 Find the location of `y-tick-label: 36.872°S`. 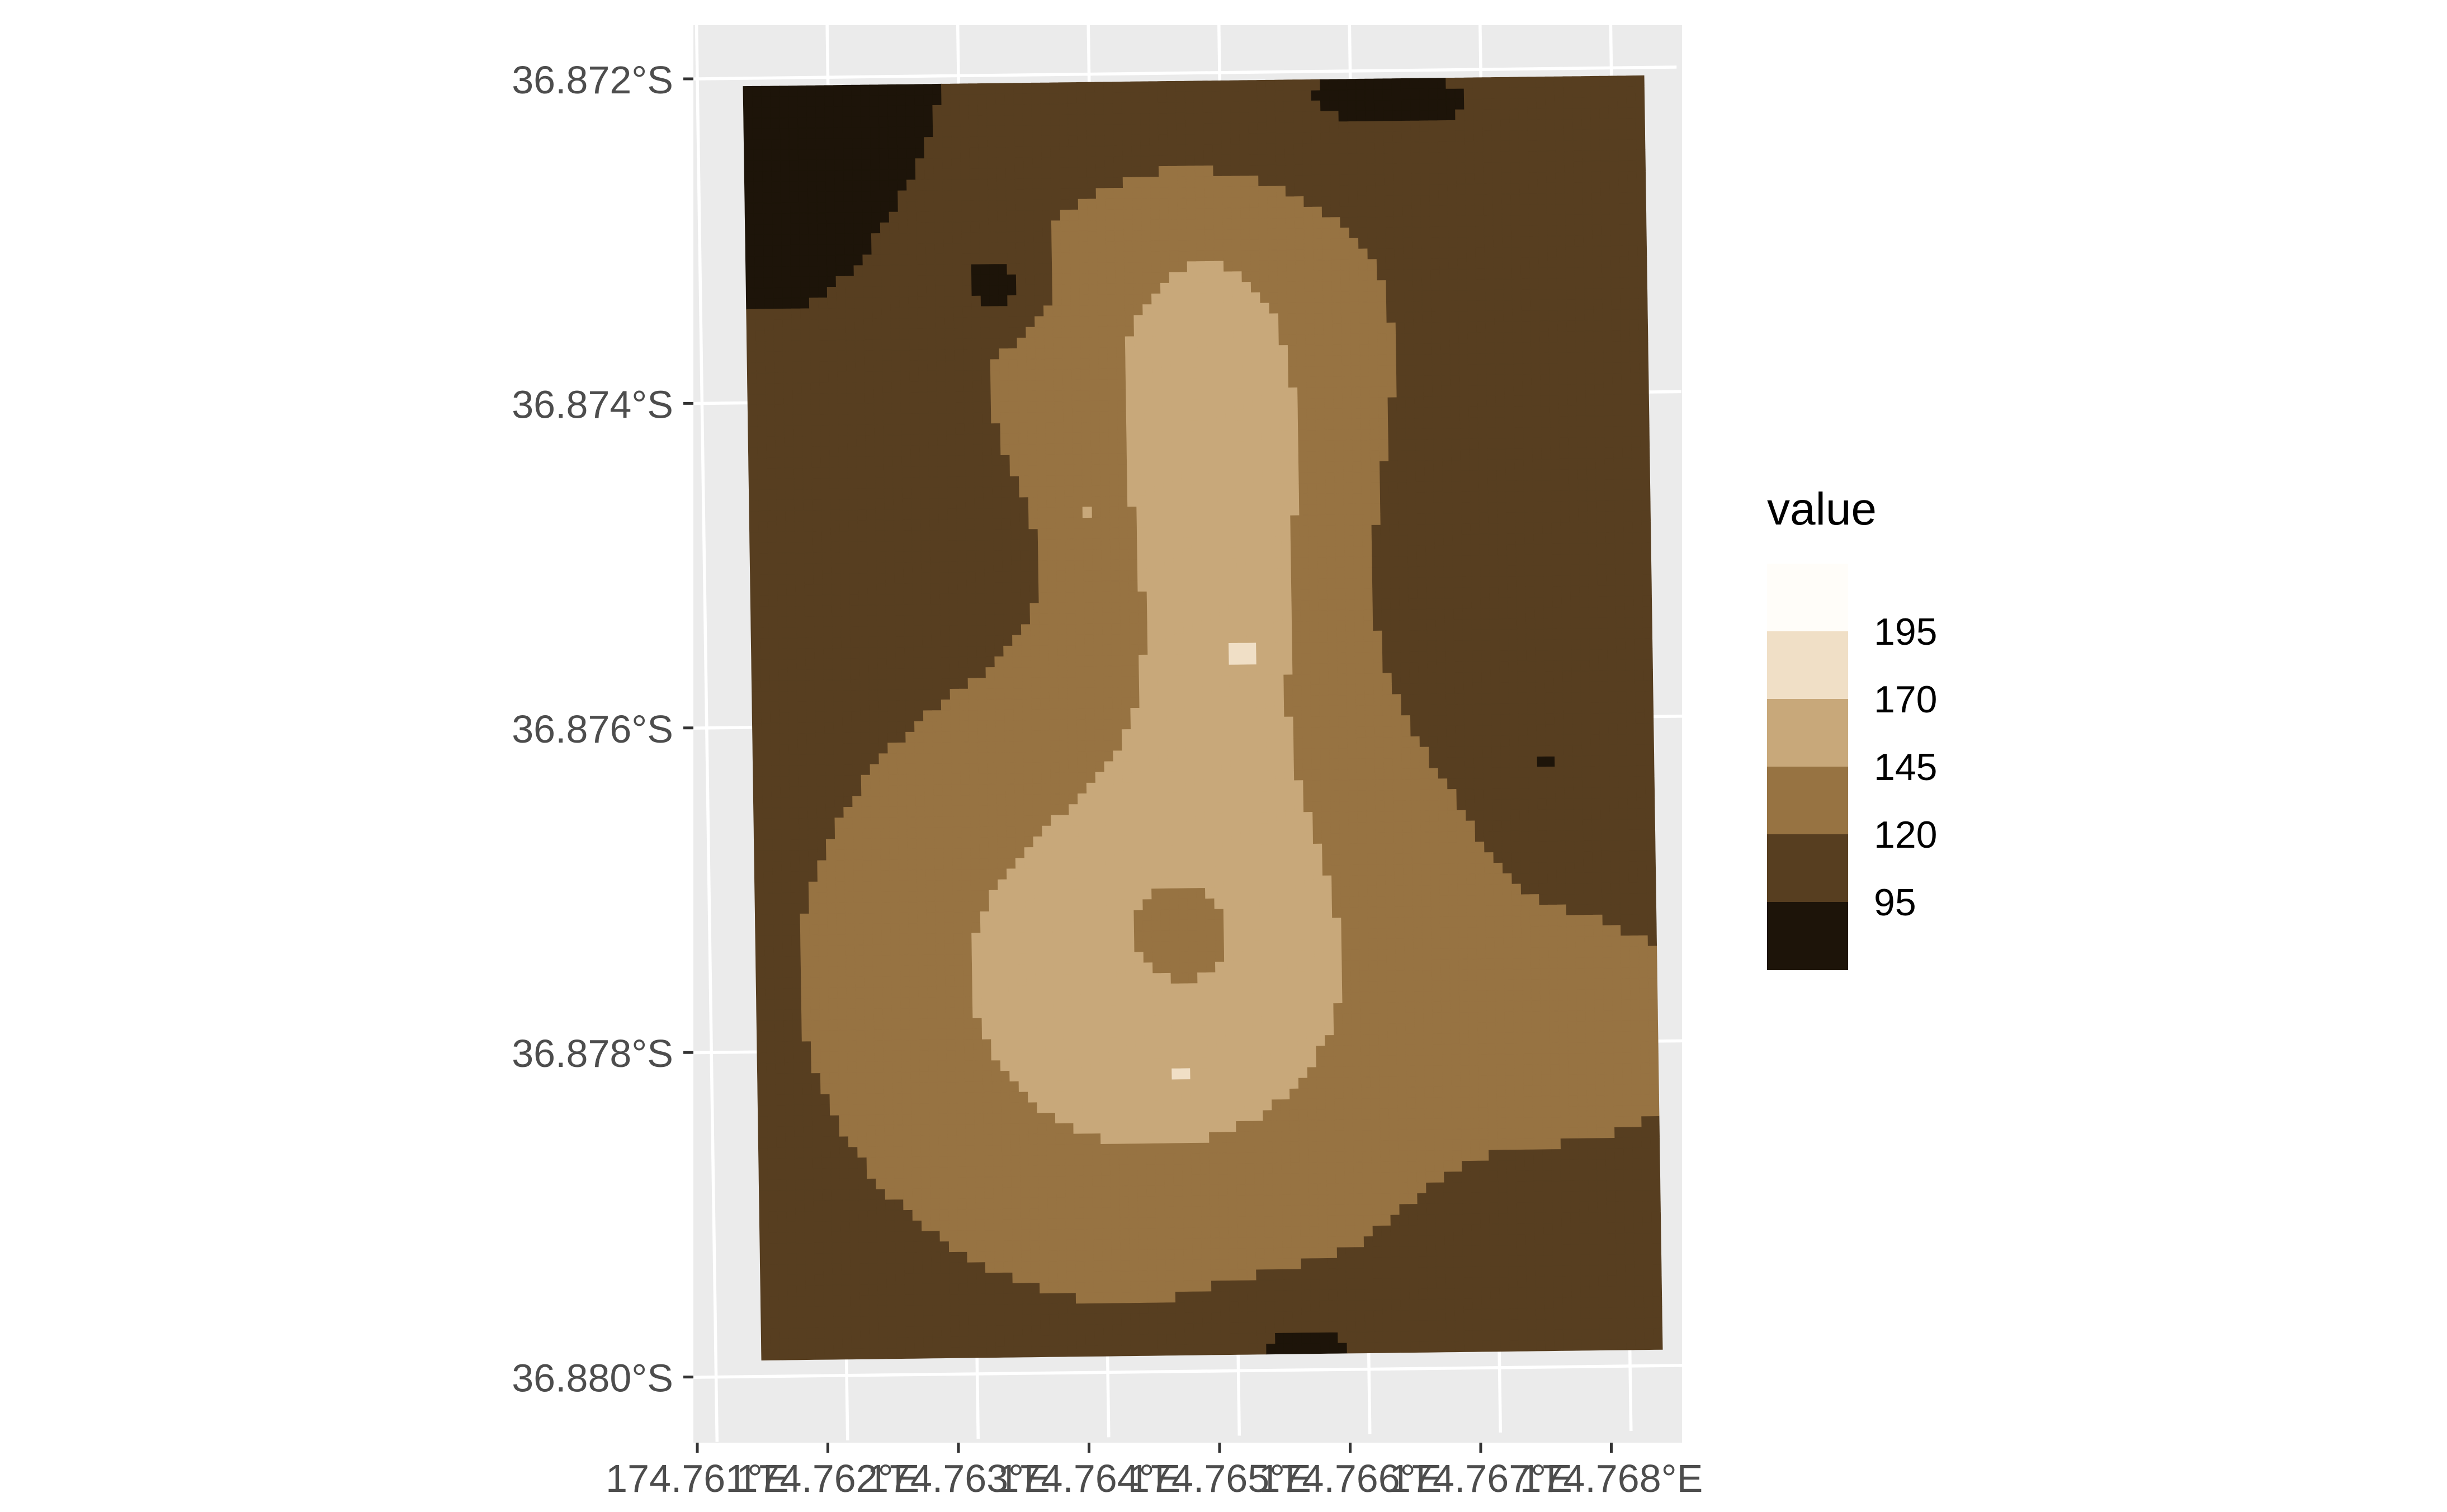

y-tick-label: 36.872°S is located at coordinates (592, 80).